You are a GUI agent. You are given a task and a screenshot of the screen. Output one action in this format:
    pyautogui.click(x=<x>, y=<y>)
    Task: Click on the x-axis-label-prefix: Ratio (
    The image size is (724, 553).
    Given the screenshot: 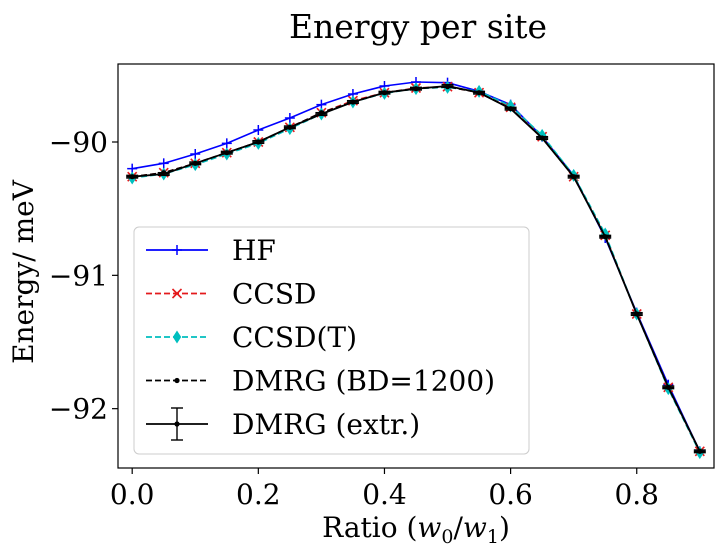 What is the action you would take?
    pyautogui.click(x=369, y=527)
    